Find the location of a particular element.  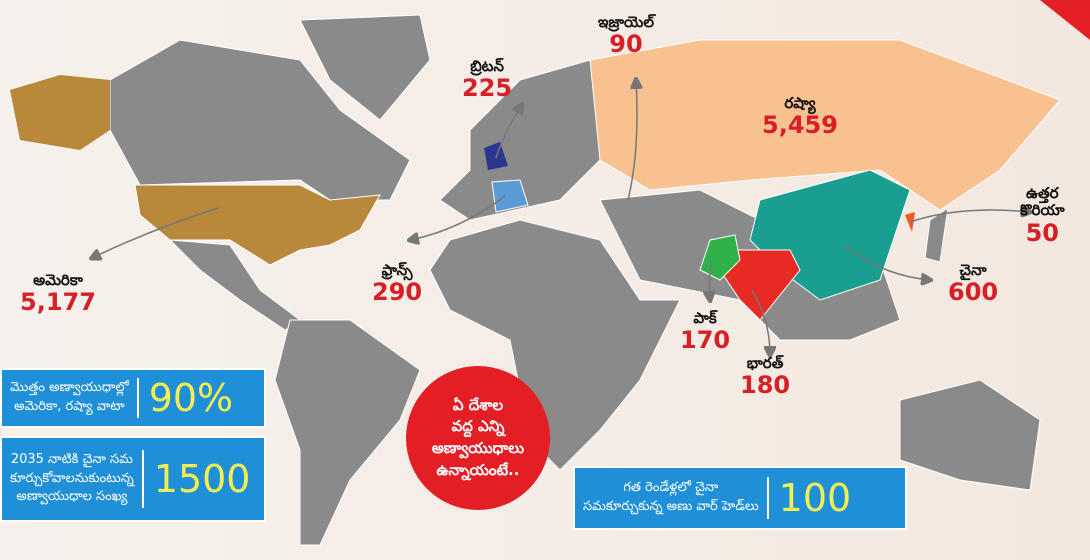

stat-line: సమకూర్చుకున్న అణు వార్ హెడ్‌లు is located at coordinates (671, 506).